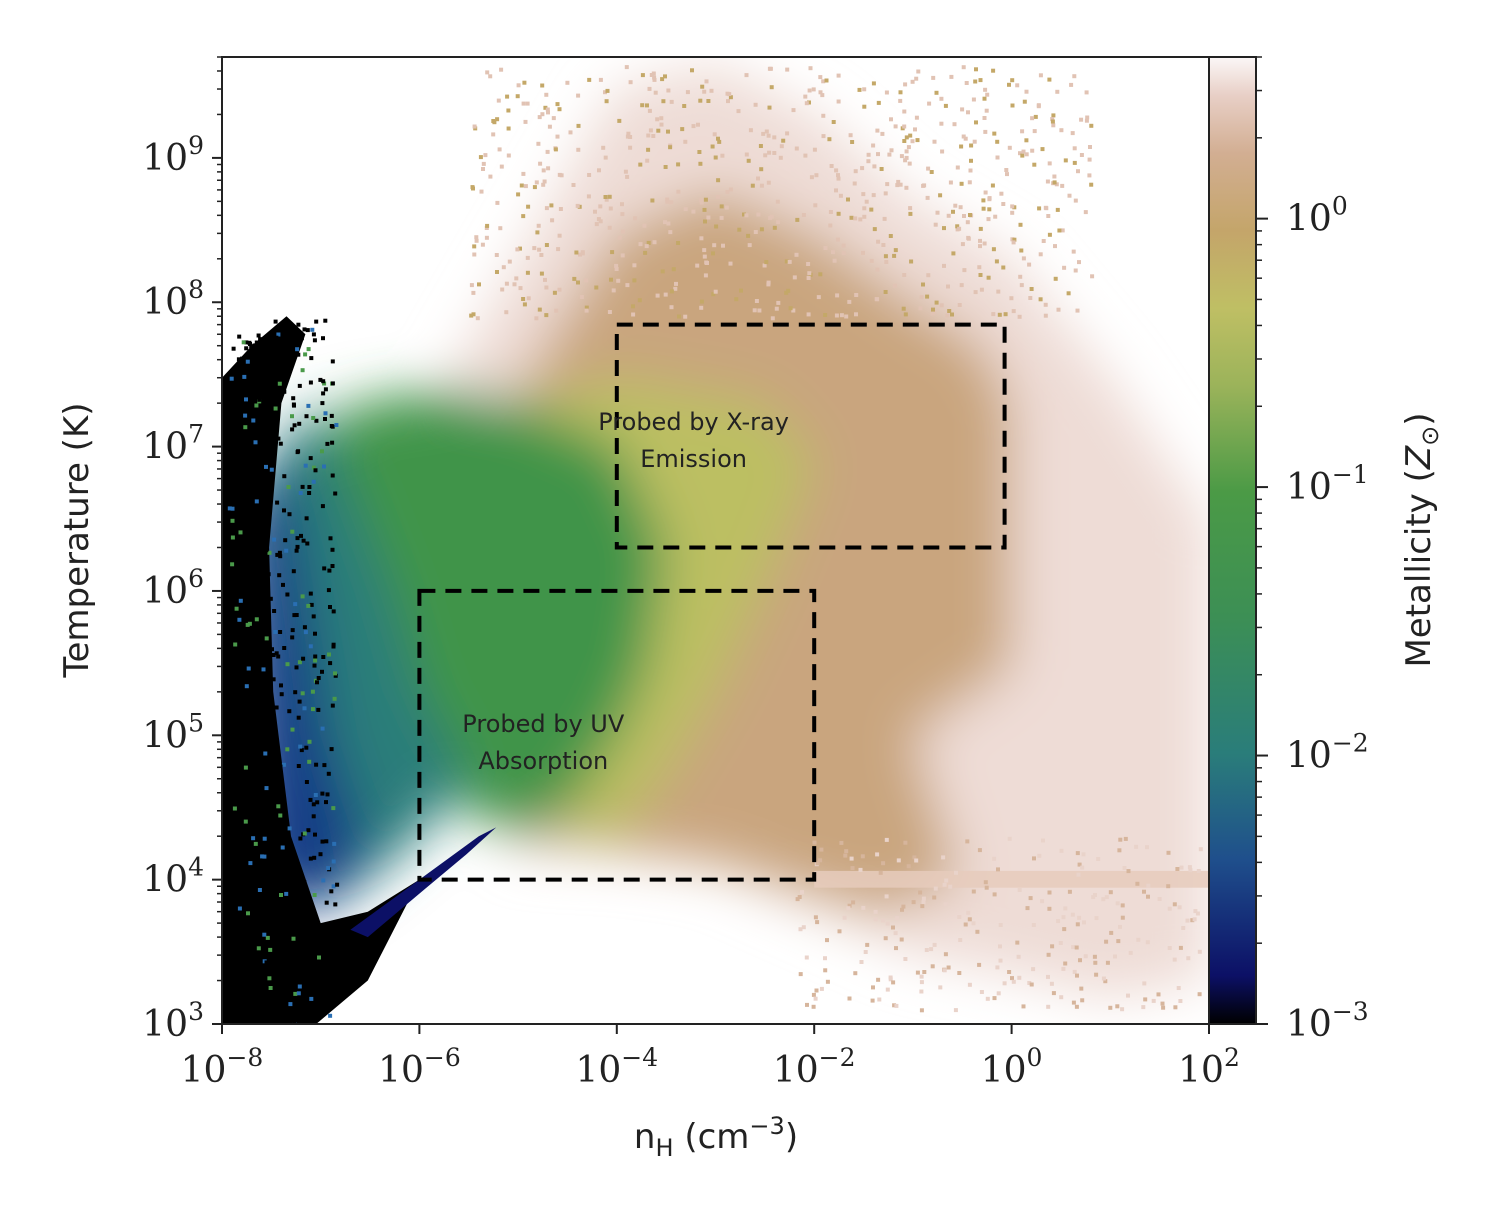  I want to click on colorbar-ticks: 10−3 10−2 10−1 100, so click(1312, 550).